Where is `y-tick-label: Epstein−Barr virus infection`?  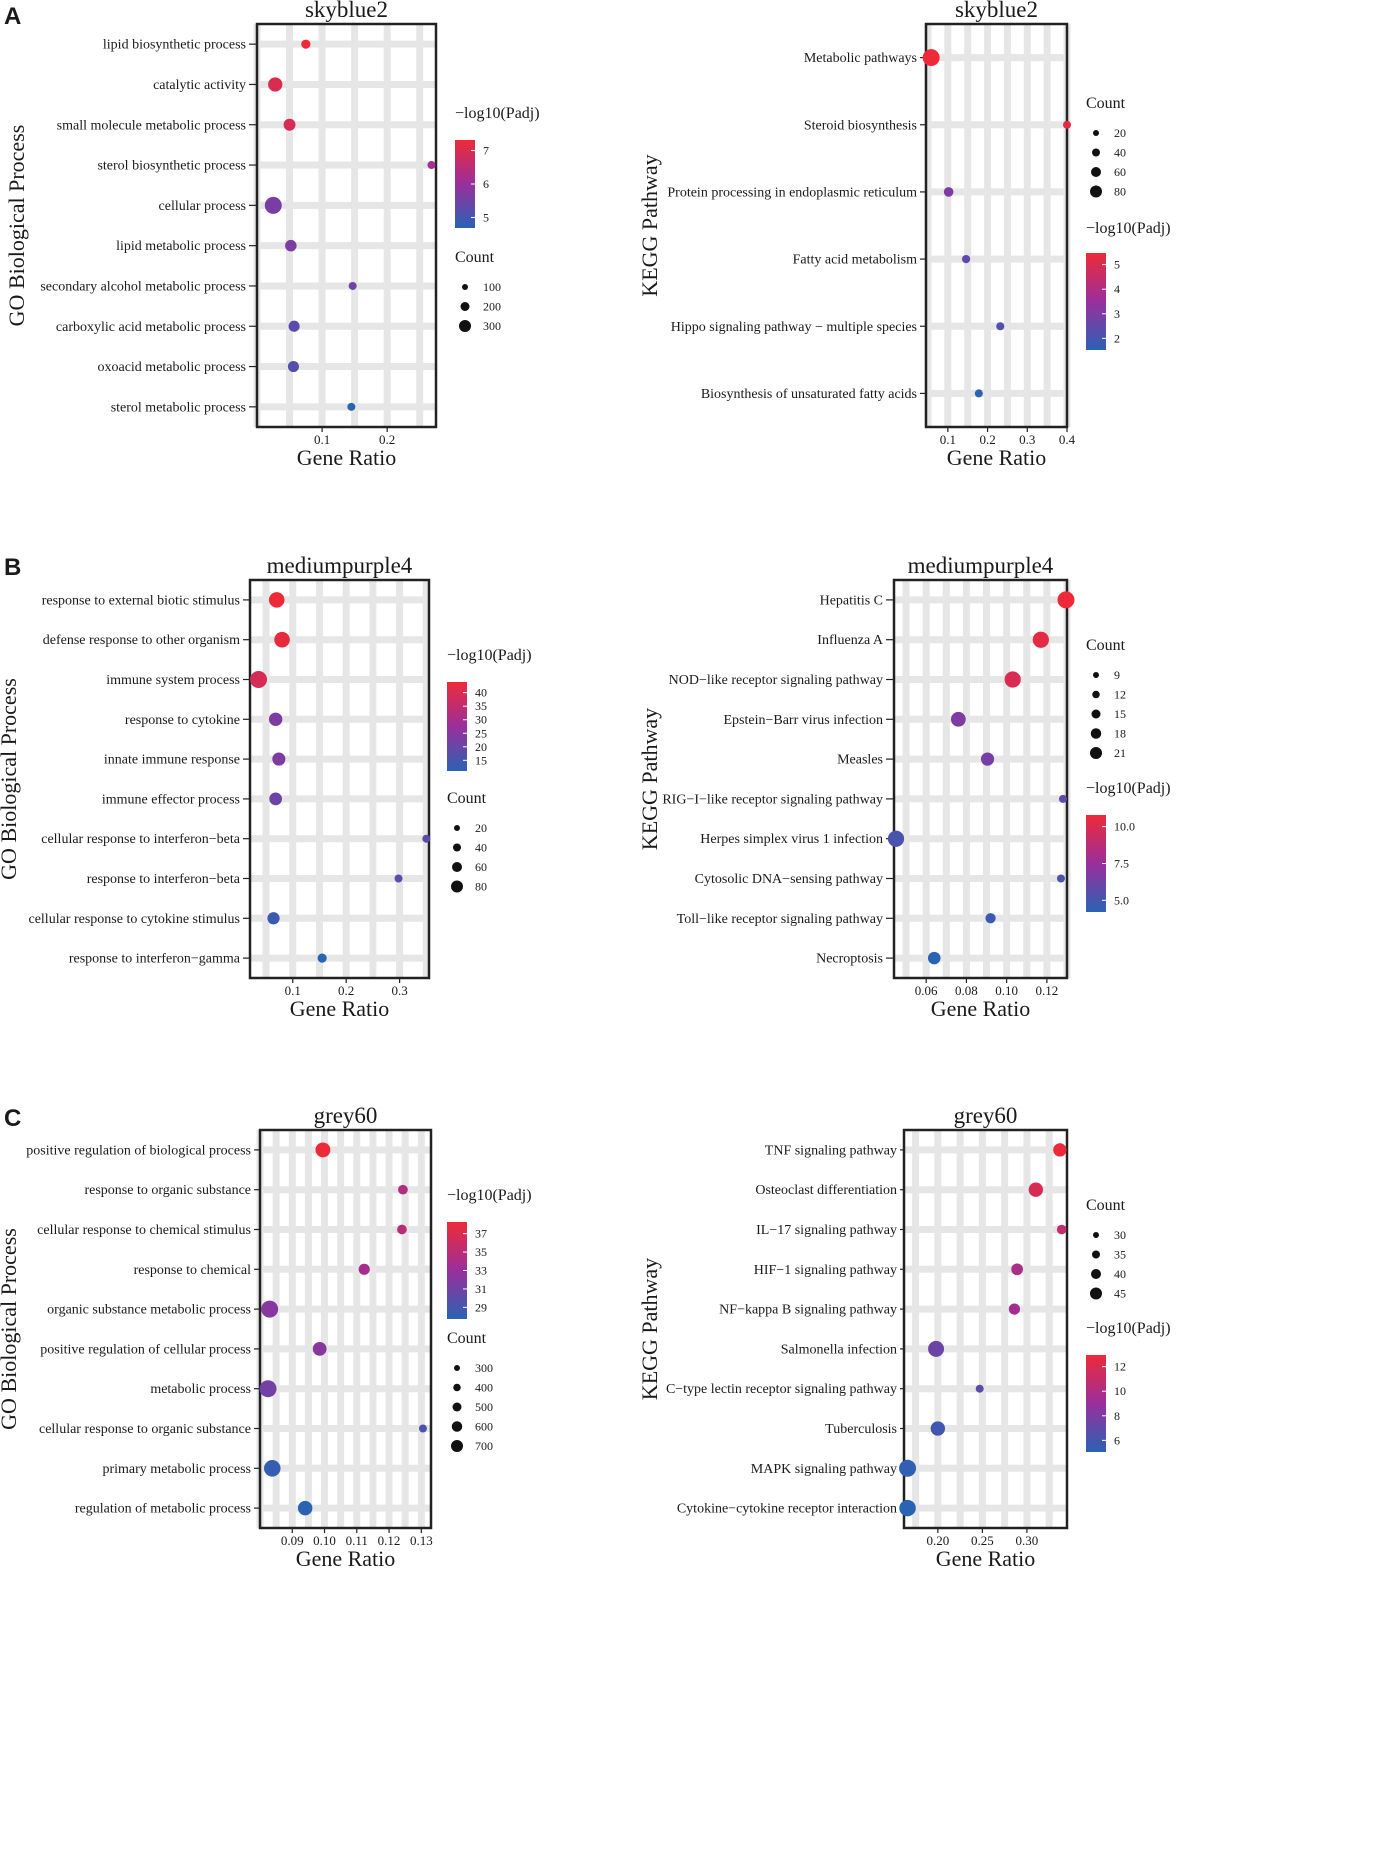 y-tick-label: Epstein−Barr virus infection is located at coordinates (803, 720).